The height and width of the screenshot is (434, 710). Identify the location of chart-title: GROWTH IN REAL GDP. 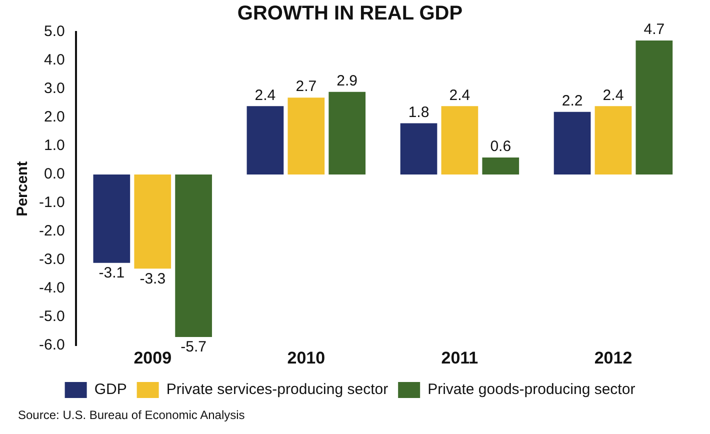
(350, 13).